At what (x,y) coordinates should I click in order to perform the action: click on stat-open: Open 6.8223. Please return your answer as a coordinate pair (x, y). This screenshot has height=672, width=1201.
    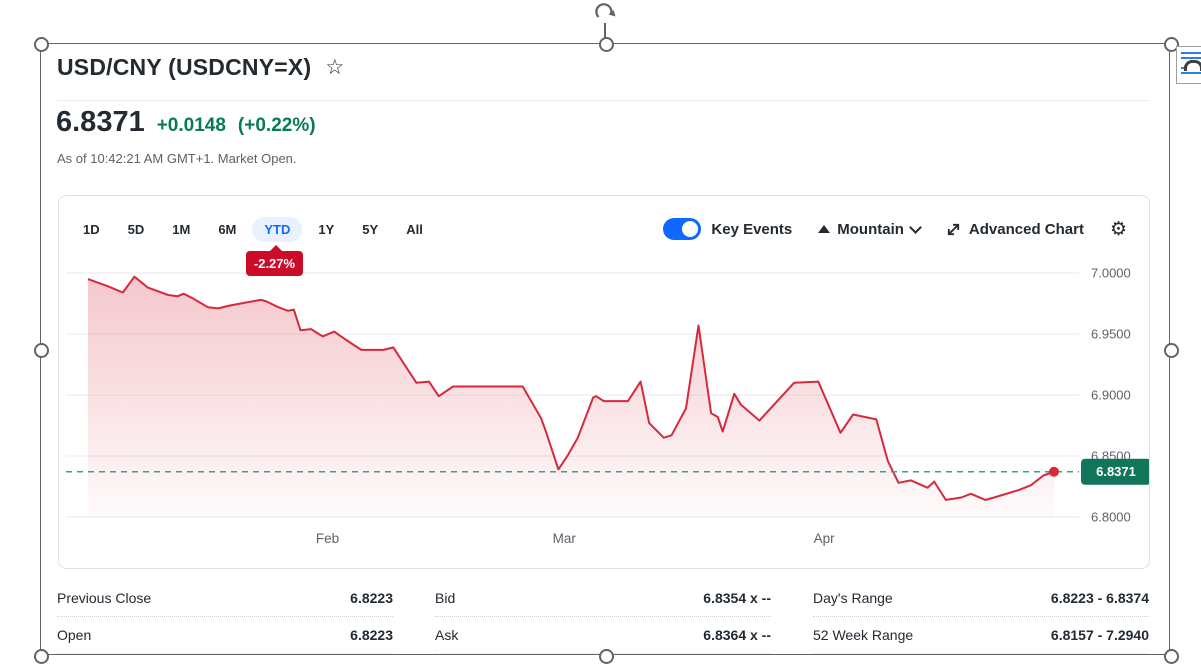
    Looking at the image, I should click on (225, 635).